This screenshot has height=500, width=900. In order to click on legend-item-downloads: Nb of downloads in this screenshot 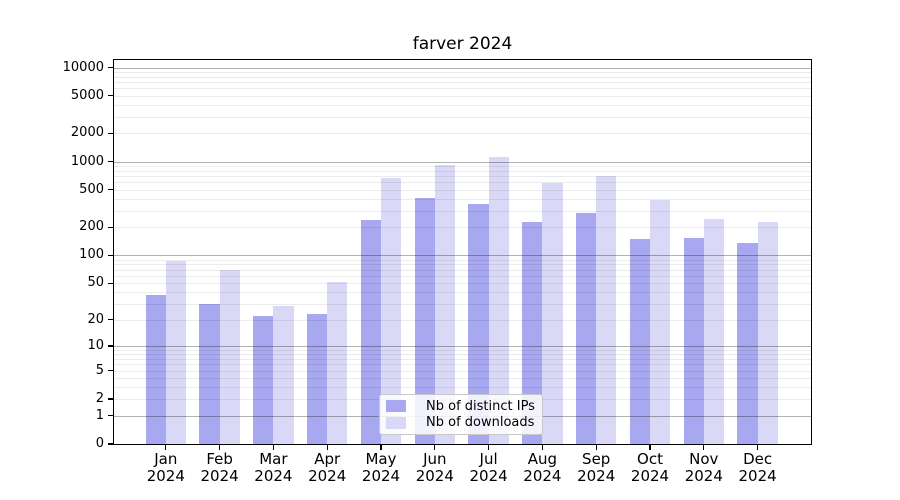, I will do `click(461, 422)`.